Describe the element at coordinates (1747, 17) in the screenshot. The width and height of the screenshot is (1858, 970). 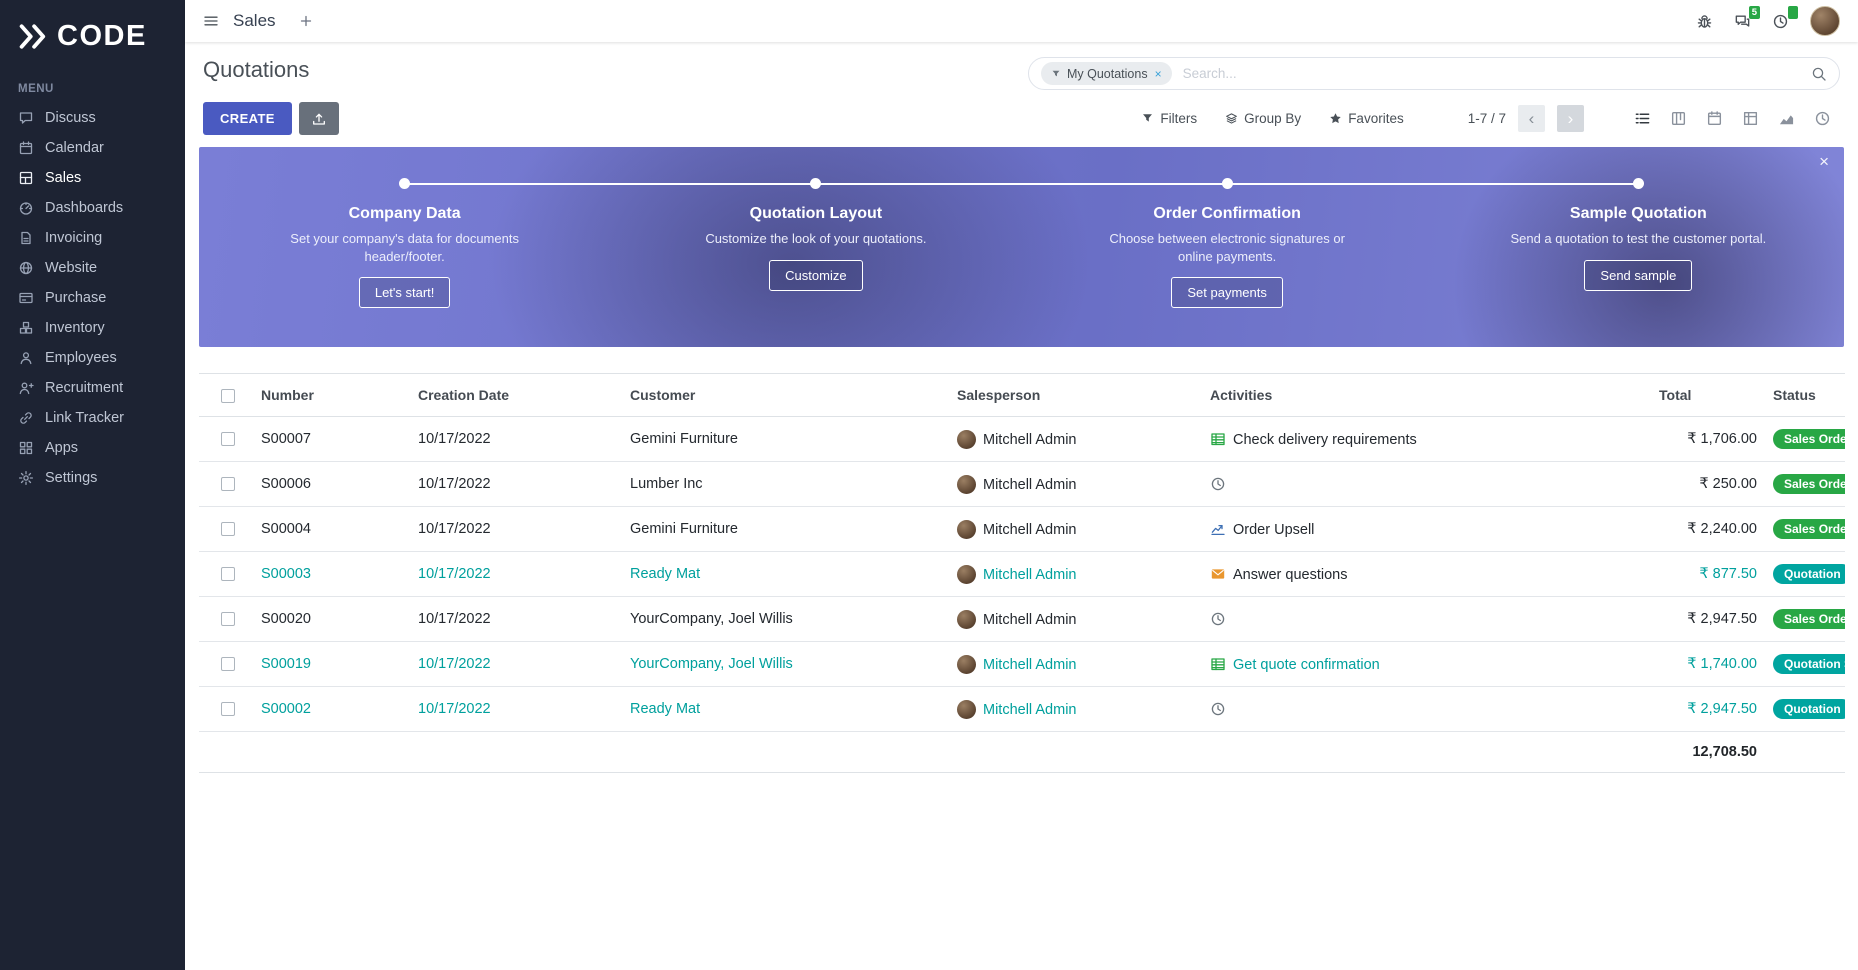
I see `messages-icon: 5` at that location.